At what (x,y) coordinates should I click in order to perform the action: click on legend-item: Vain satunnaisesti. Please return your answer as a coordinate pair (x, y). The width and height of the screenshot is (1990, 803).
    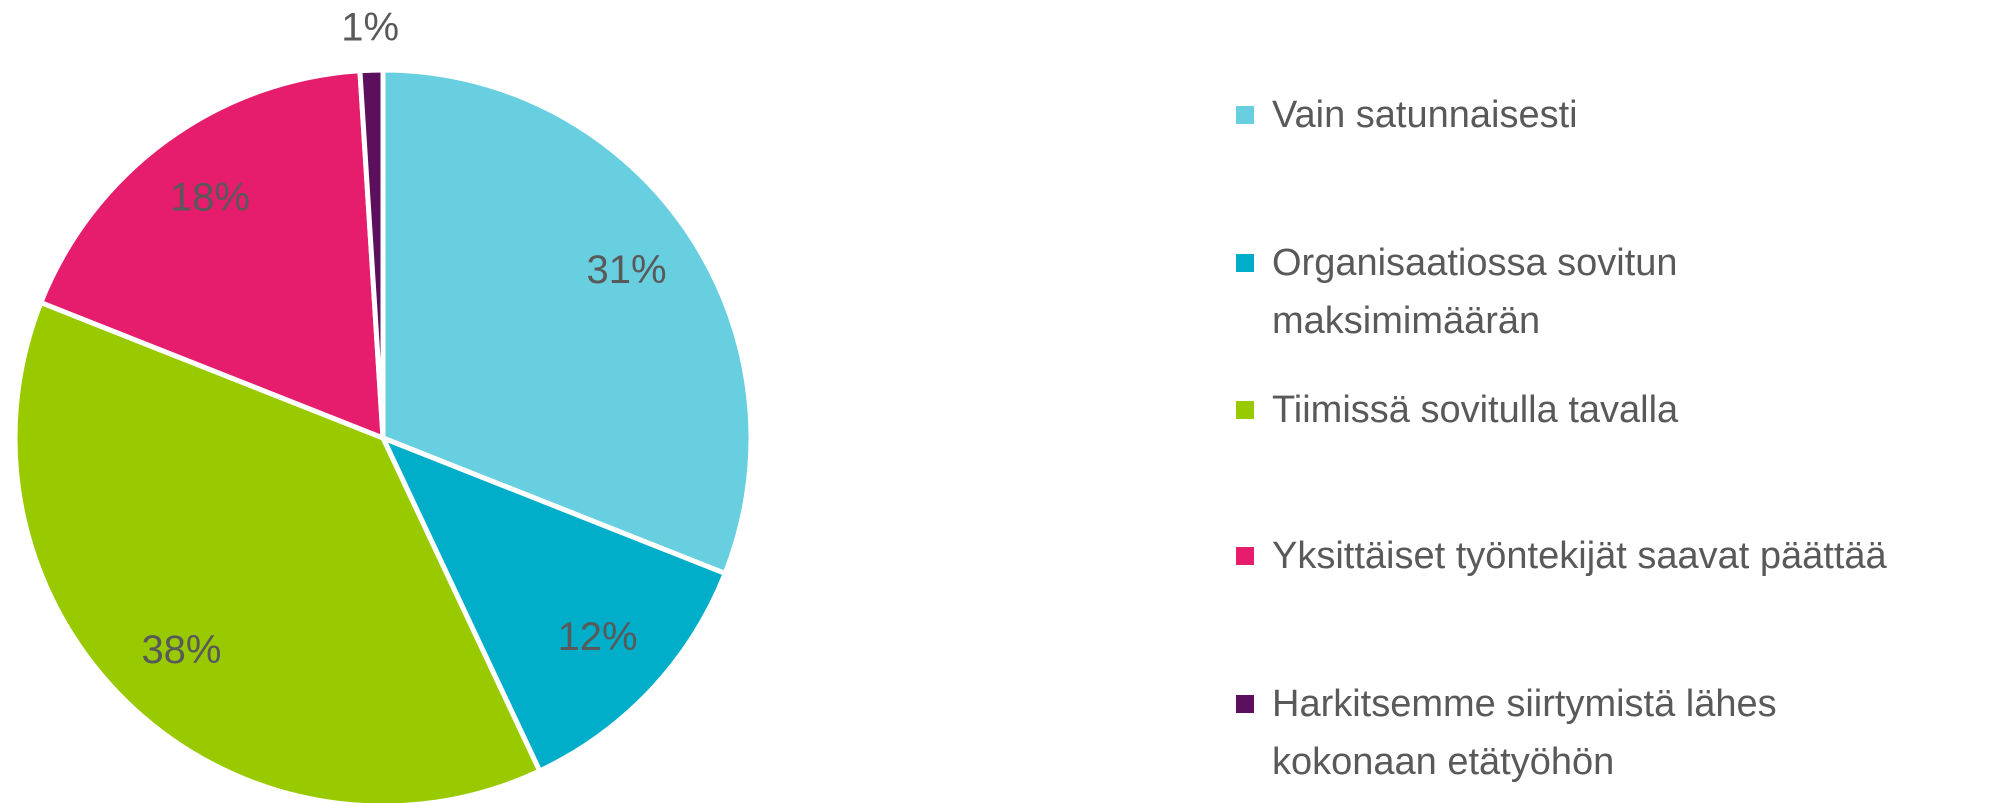
    Looking at the image, I should click on (1407, 115).